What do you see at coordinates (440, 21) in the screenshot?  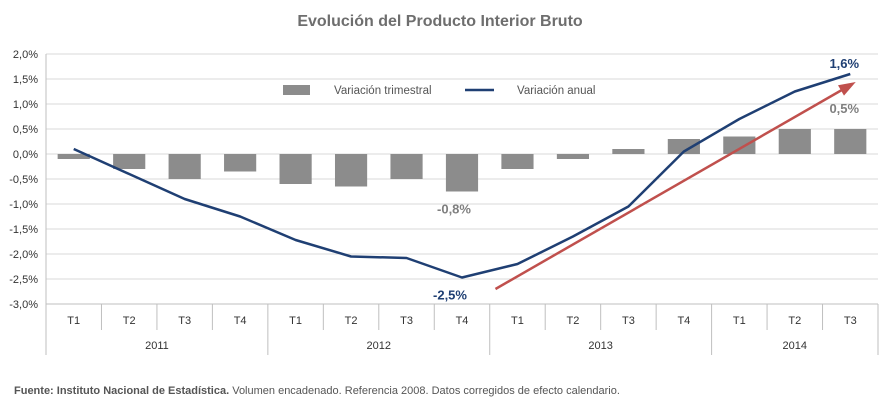 I see `chart-title: Evolución del Producto Interior Bruto` at bounding box center [440, 21].